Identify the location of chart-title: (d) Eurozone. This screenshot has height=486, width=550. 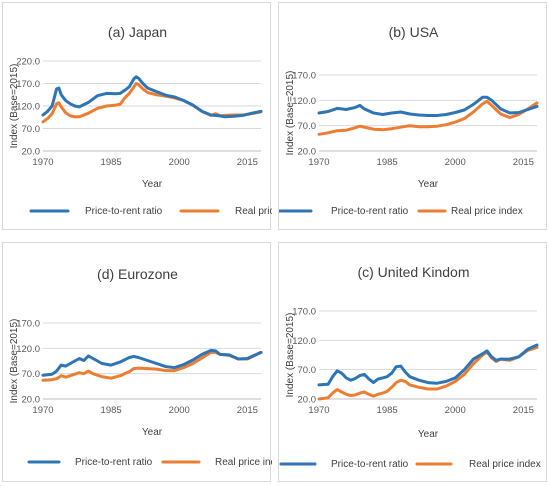
(137, 274).